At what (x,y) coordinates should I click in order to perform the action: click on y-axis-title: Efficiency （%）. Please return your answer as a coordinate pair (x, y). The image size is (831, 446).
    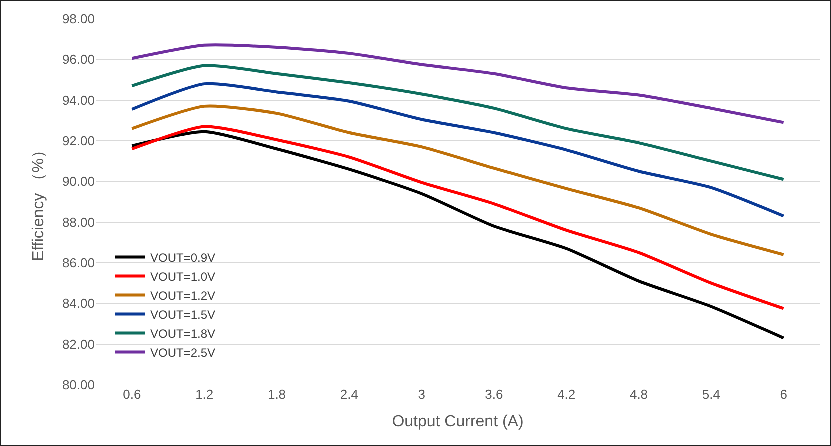
    Looking at the image, I should click on (39, 202).